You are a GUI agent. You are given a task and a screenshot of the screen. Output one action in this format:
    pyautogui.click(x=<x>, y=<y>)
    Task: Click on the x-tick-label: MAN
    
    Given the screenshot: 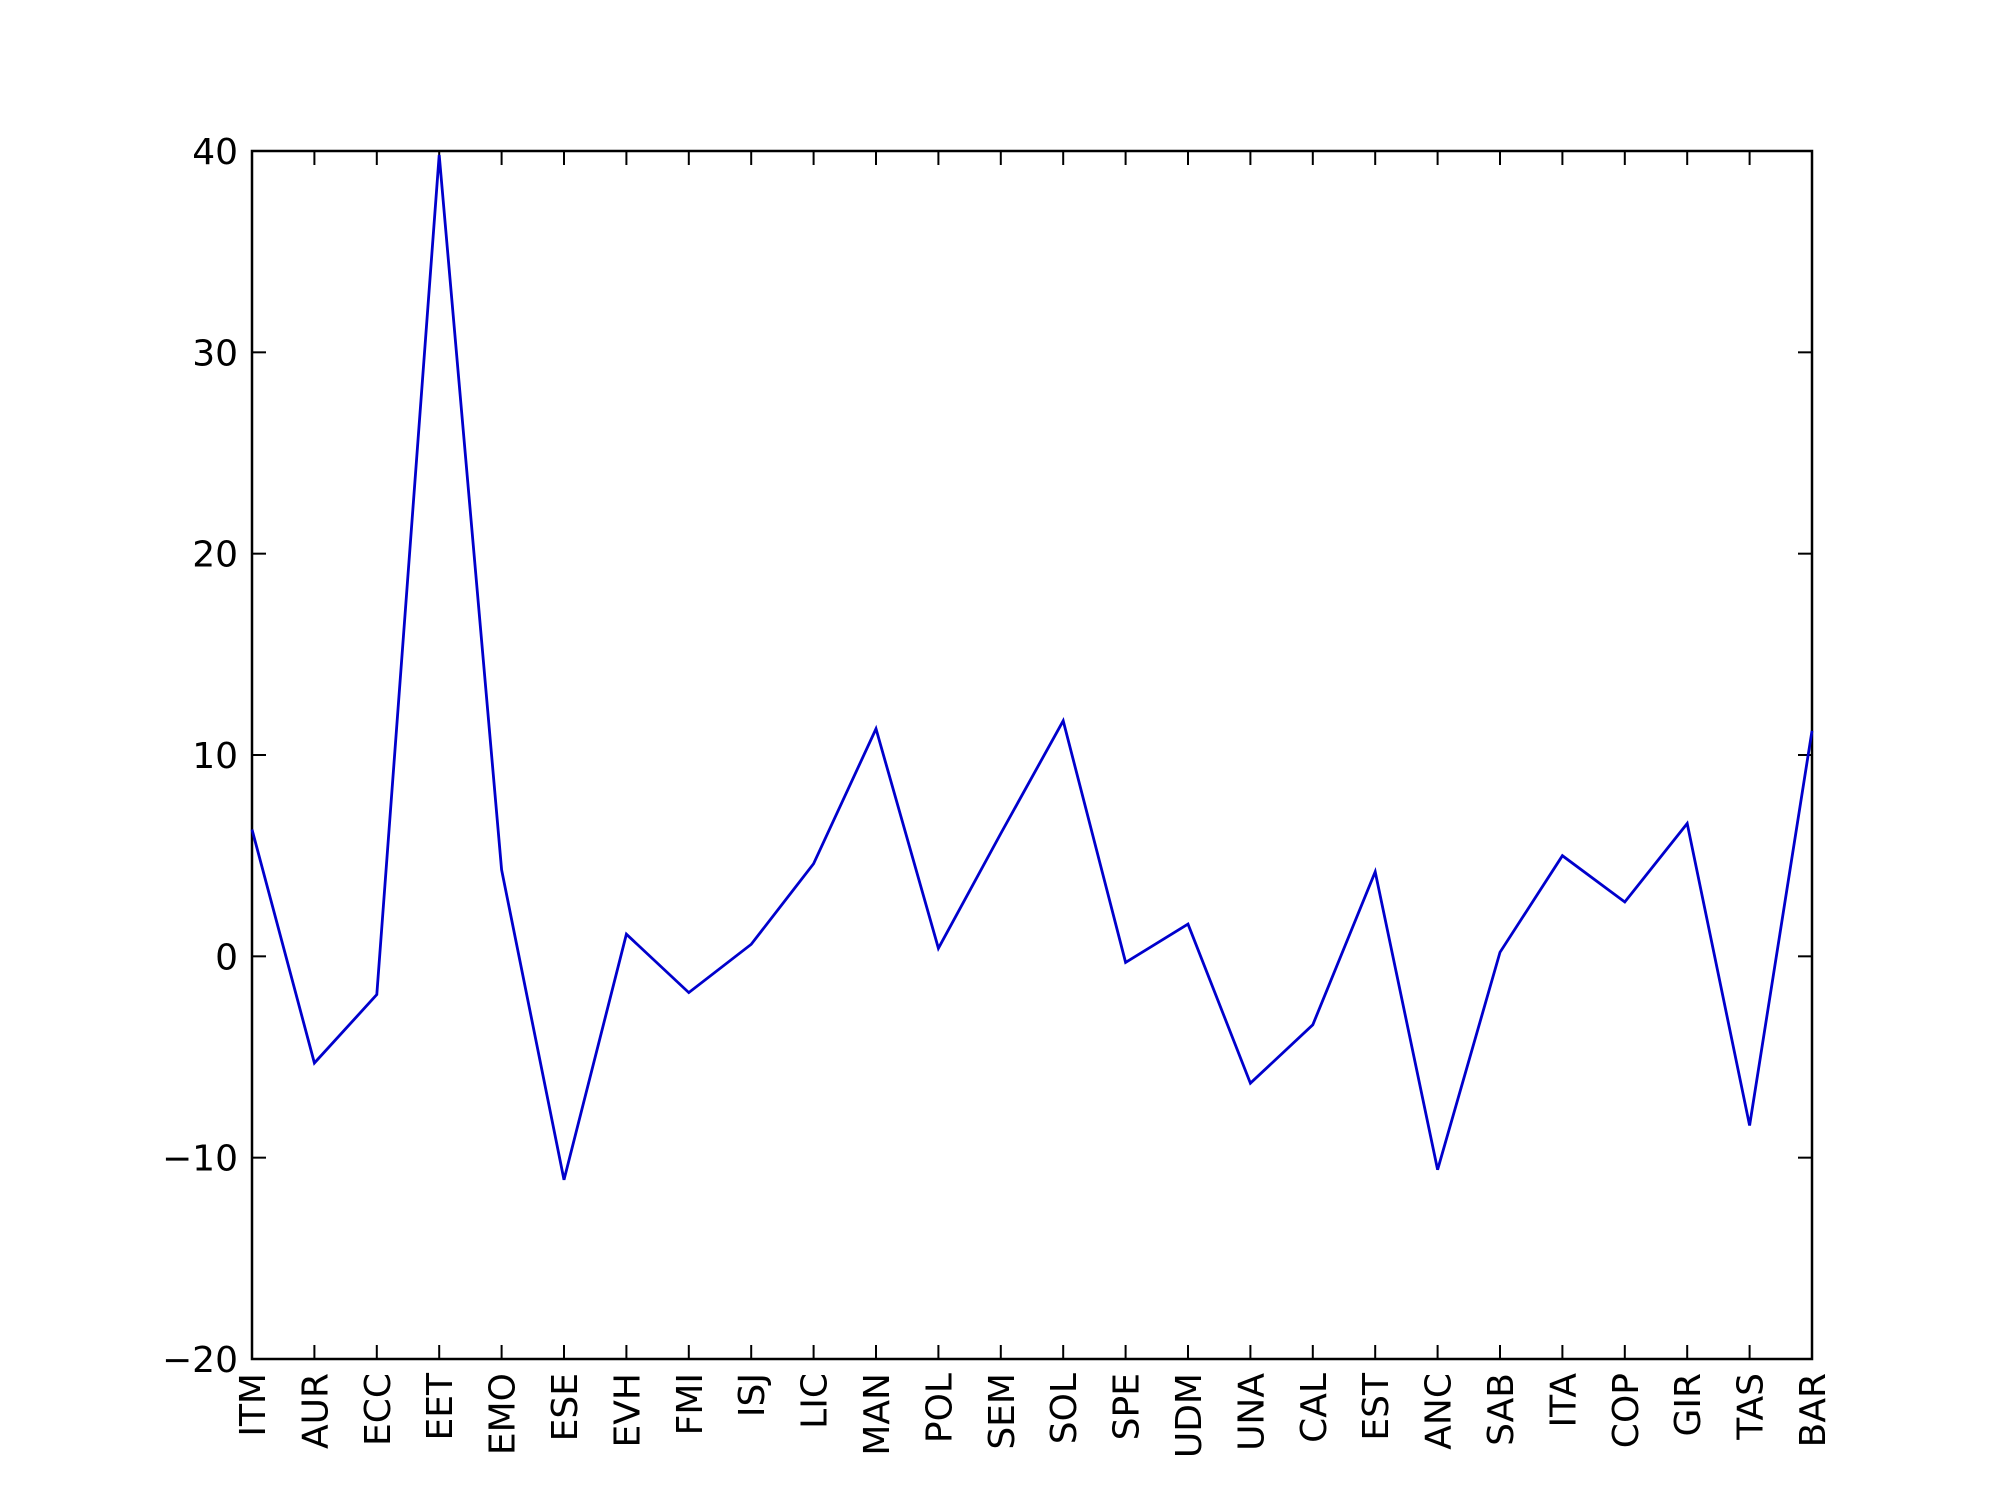 What is the action you would take?
    pyautogui.click(x=877, y=1414)
    